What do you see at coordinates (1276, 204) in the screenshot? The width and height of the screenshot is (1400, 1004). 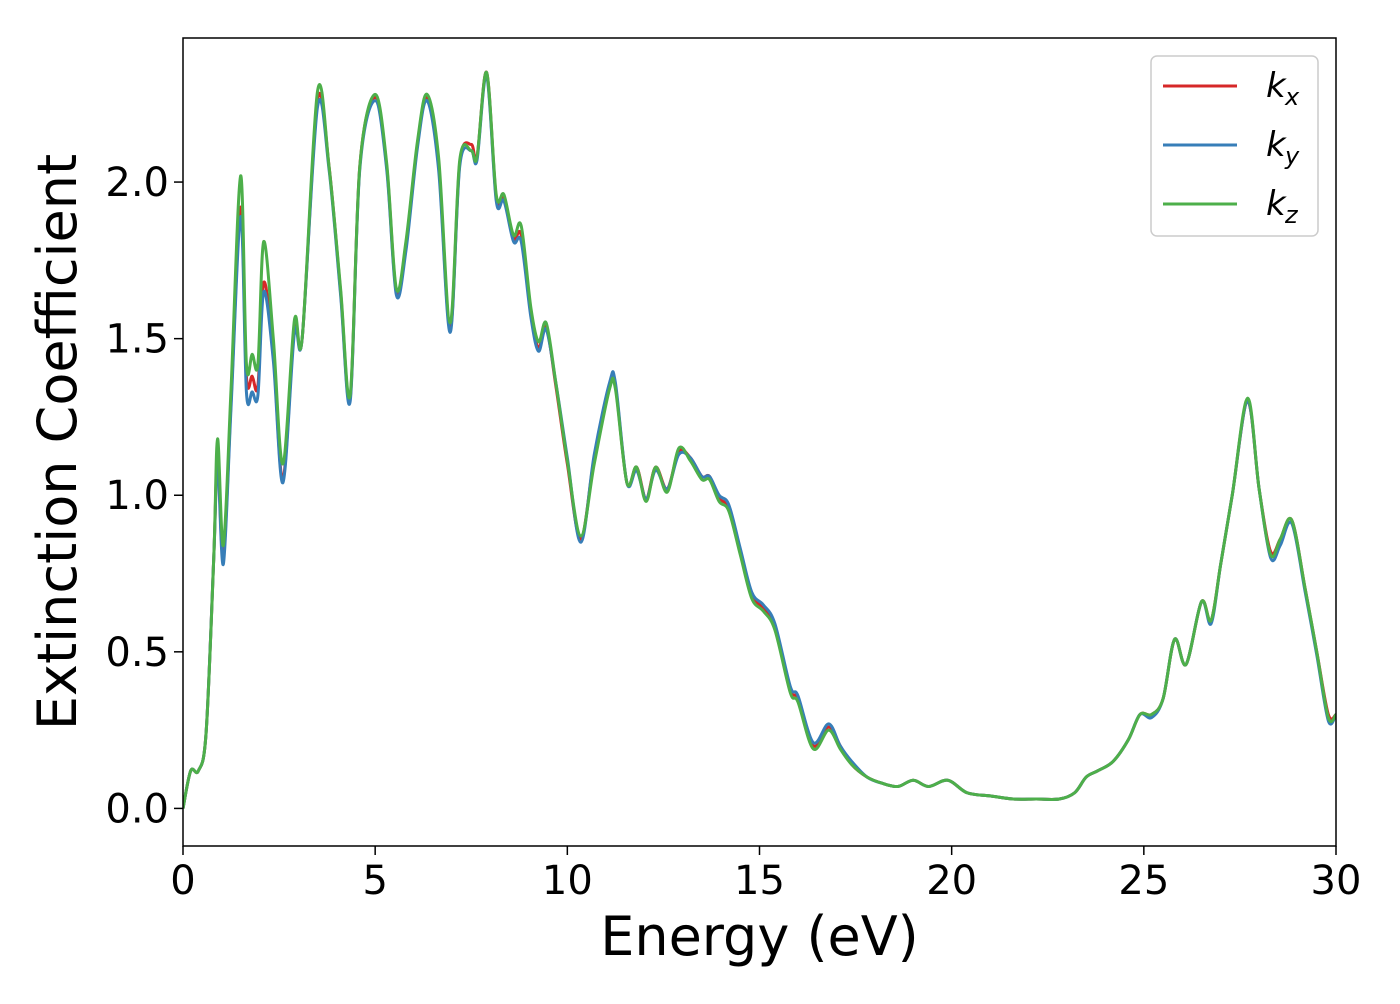 I see `legend-label-kz: k` at bounding box center [1276, 204].